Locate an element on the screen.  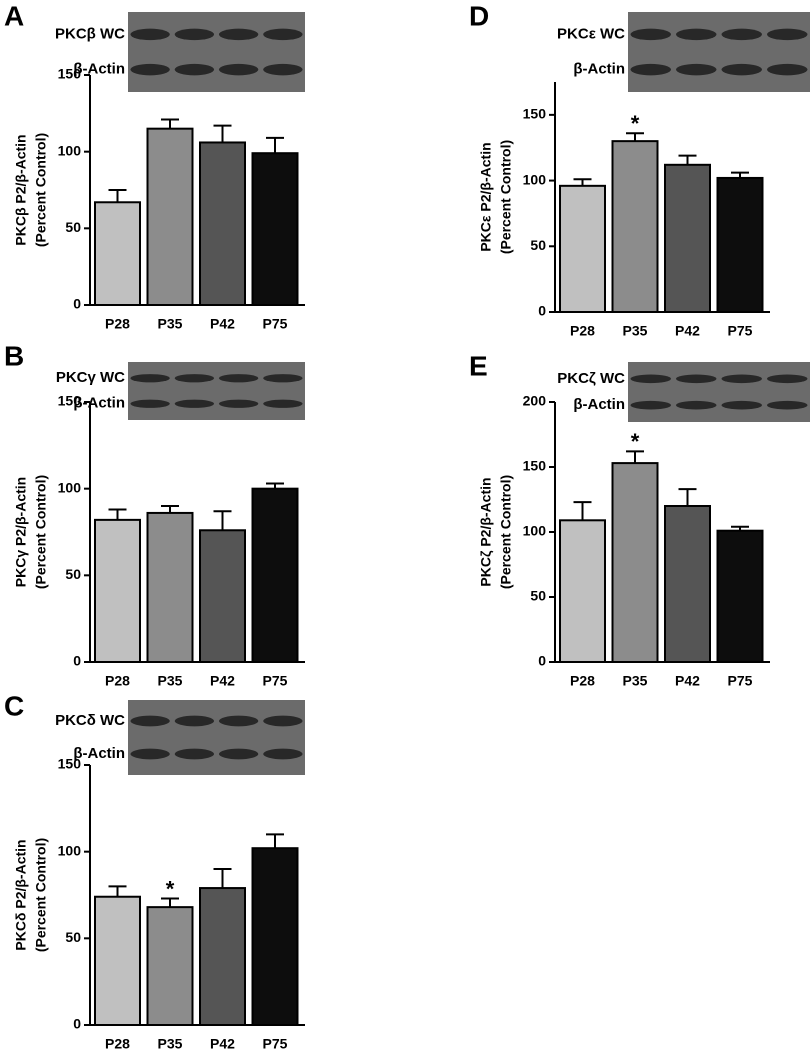
y-axis-label: PKCε P2/β-Actin is located at coordinates (486, 196).